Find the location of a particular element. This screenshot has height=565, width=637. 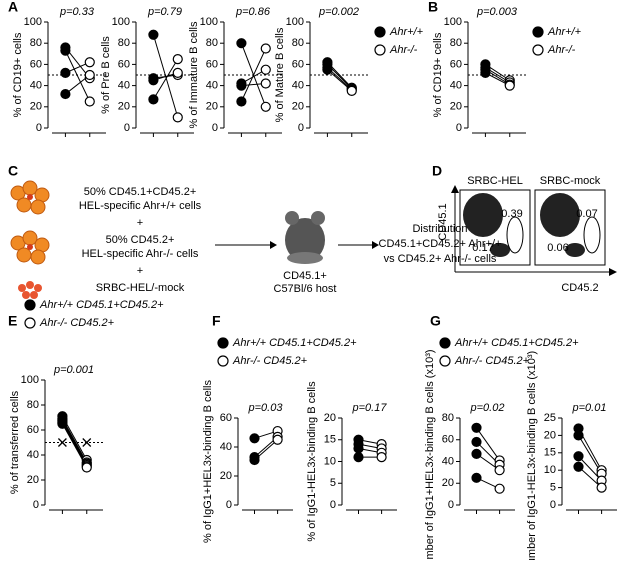

y-axis-label: % of CD19+ cells is located at coordinates (438, 74).